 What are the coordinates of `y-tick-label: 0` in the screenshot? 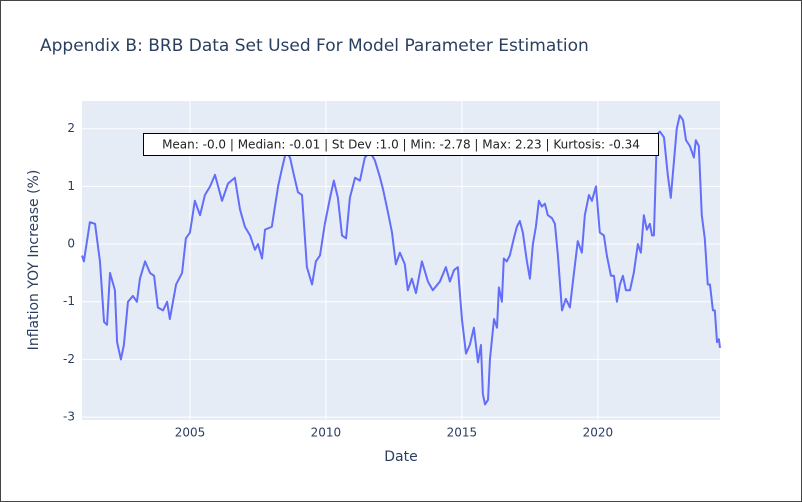 It's located at (71, 244).